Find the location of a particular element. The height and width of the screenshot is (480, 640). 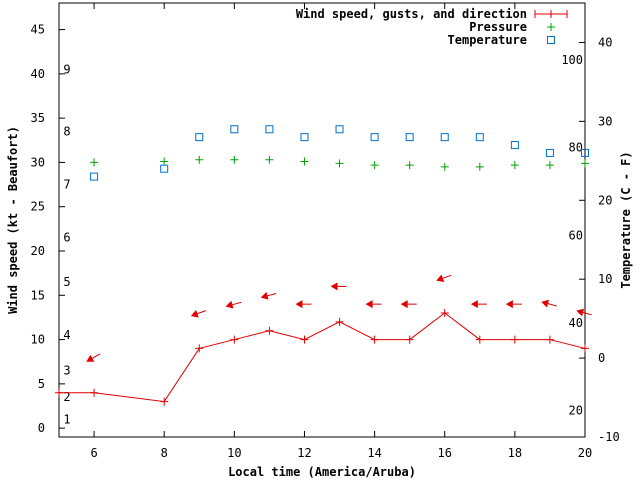

y-right-tick-label: 20 is located at coordinates (605, 200).